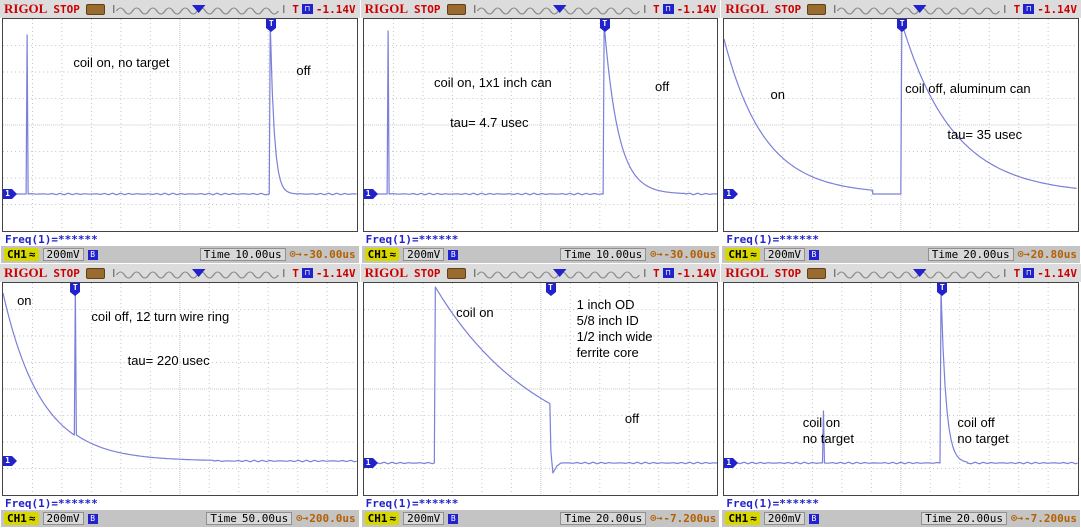  What do you see at coordinates (180, 518) in the screenshot?
I see `status-bar: CH1 ≈ 200mV B Time 50.00us ⊙→ 200.0us` at bounding box center [180, 518].